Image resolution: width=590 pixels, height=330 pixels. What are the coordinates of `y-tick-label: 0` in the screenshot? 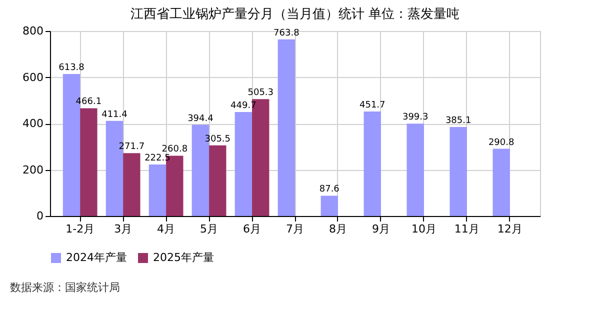 It's located at (40, 216).